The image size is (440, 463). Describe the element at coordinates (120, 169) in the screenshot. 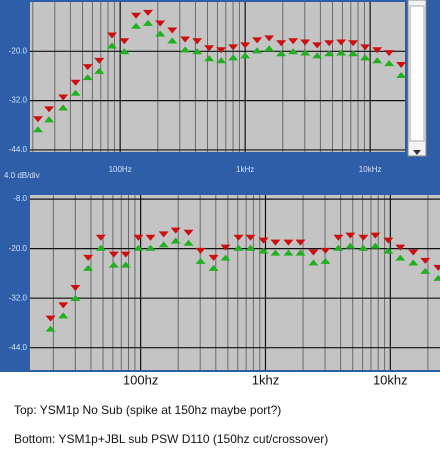

I see `x-tick-label: 100Hz` at that location.